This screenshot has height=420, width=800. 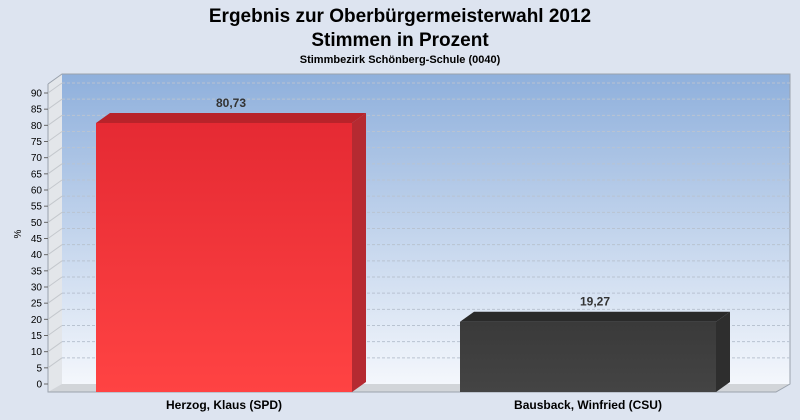 I want to click on y-tick-label: 55, so click(x=37, y=207).